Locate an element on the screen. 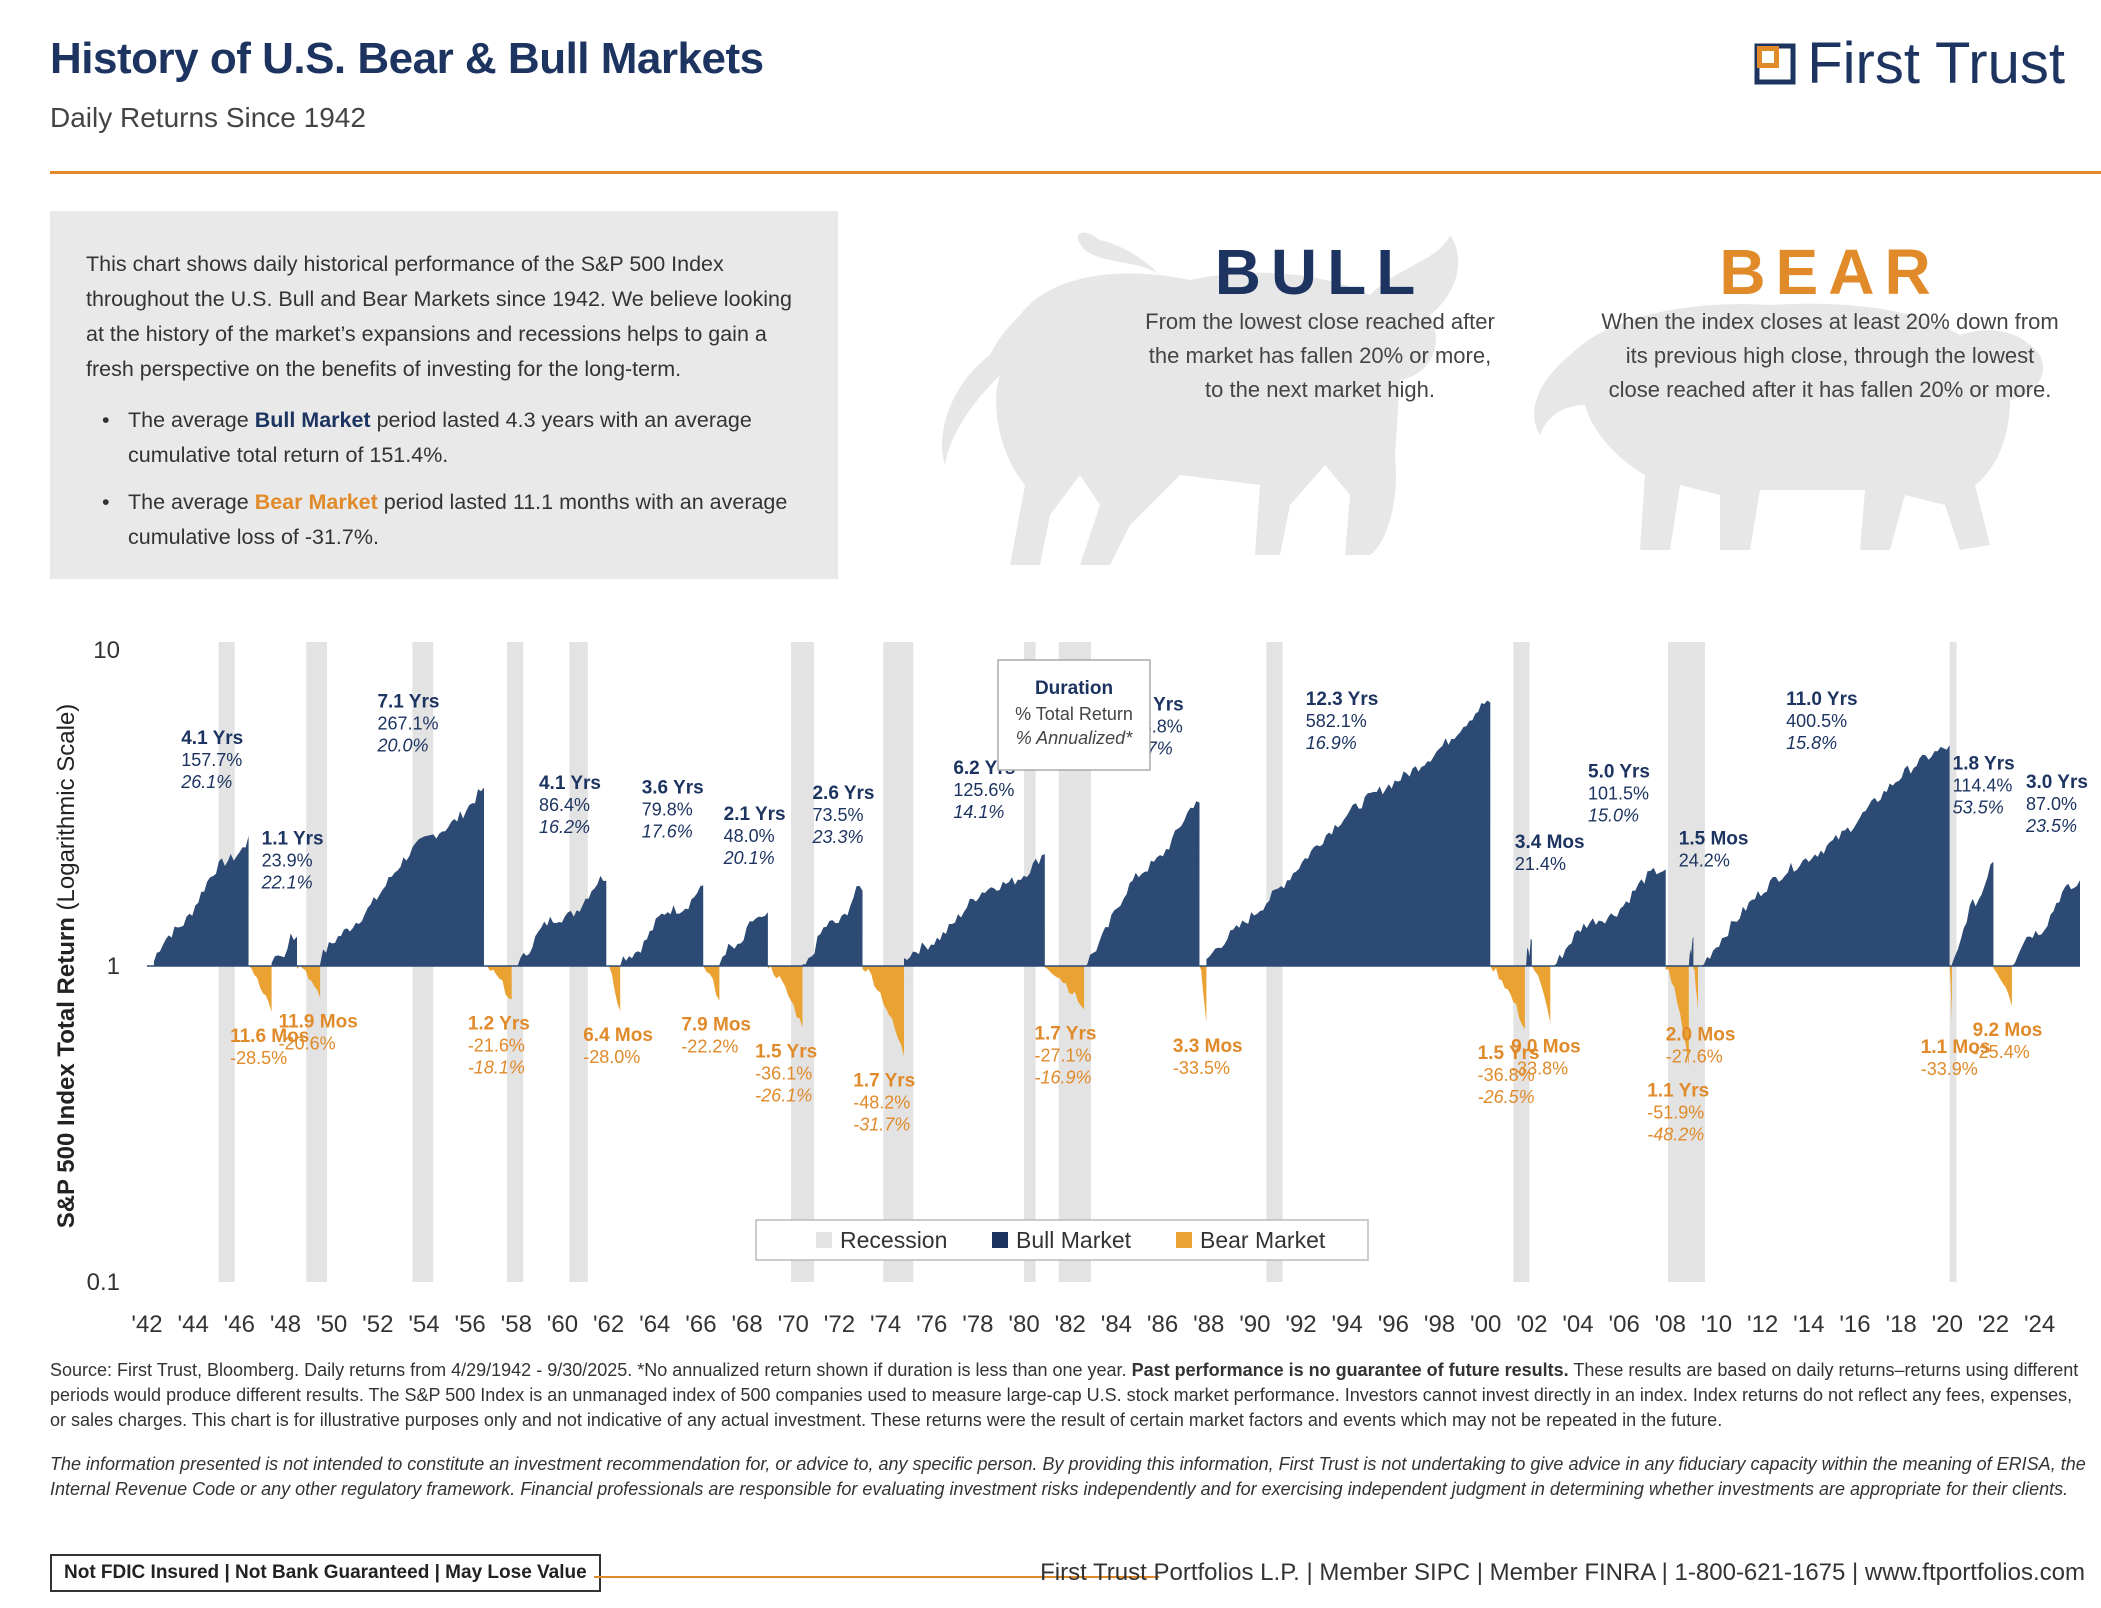  bear-duration-label: 11.6 Mos is located at coordinates (269, 1036).